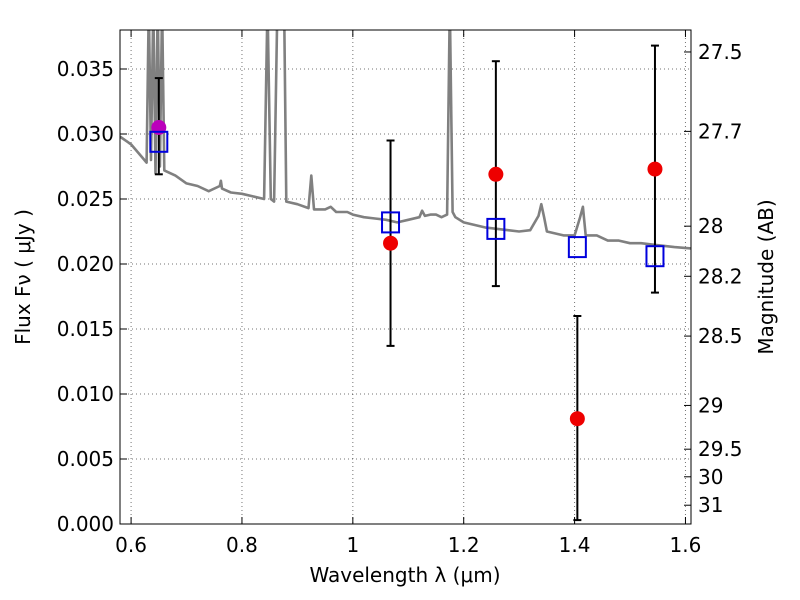  What do you see at coordinates (85, 459) in the screenshot?
I see `y-tick-label: 0.005` at bounding box center [85, 459].